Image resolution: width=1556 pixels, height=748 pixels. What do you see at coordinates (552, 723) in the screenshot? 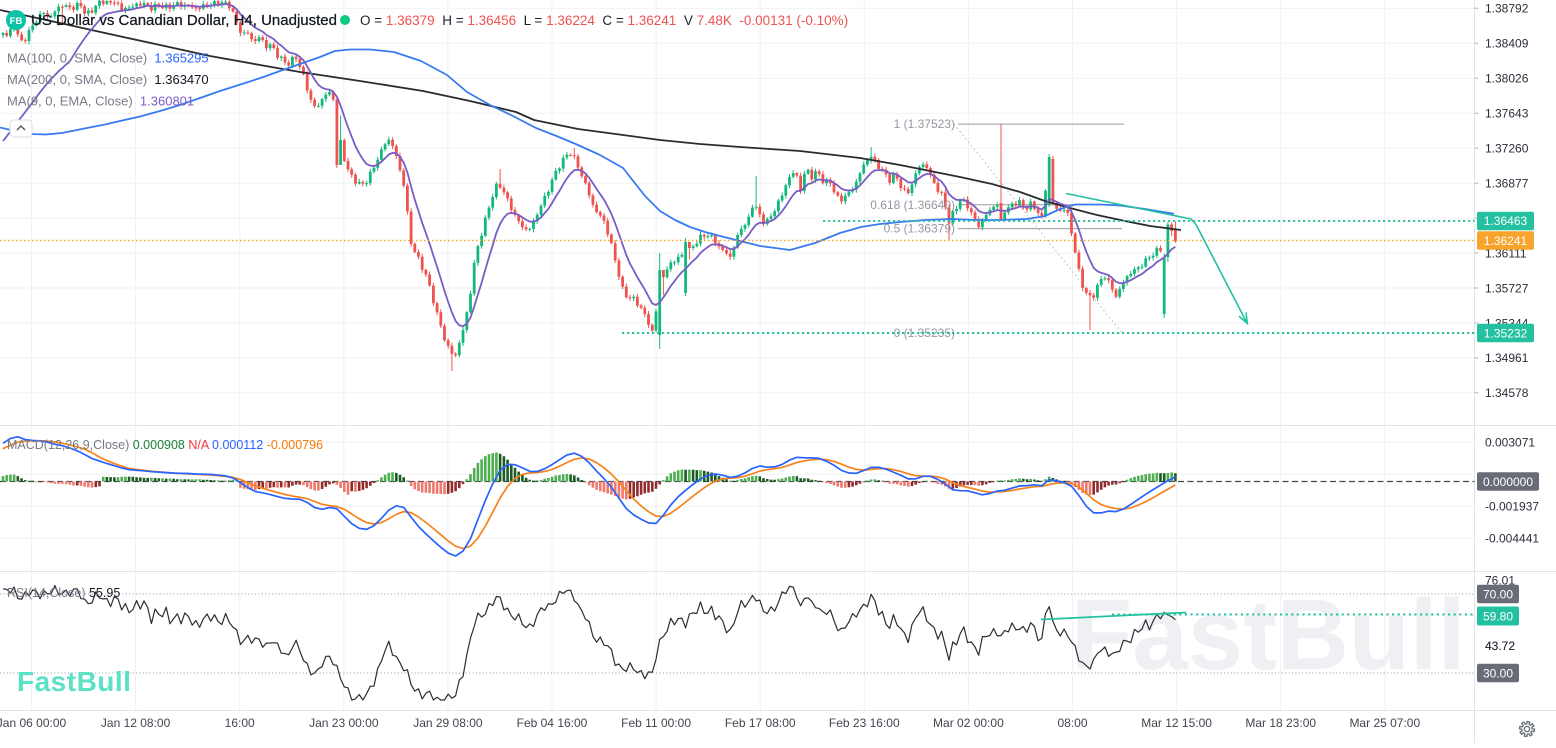
I see `svg-text: Feb 04 16:00` at bounding box center [552, 723].